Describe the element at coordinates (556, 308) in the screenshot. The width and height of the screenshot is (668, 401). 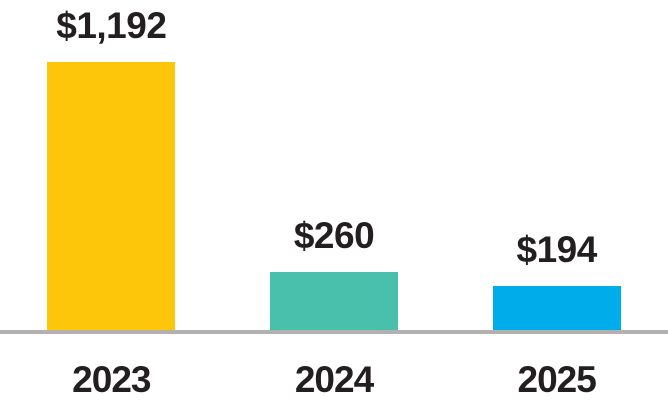
I see `bar-2025` at that location.